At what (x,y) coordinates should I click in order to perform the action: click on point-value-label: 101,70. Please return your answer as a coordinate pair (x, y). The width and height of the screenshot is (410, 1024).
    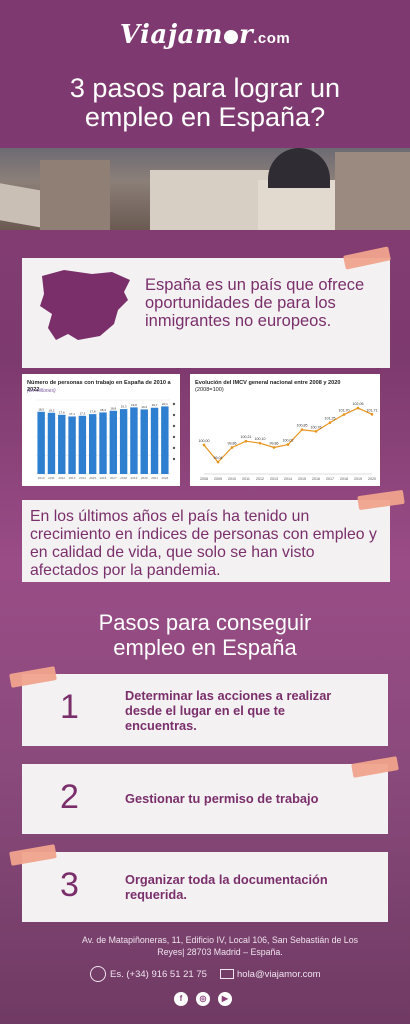
    Looking at the image, I should click on (344, 411).